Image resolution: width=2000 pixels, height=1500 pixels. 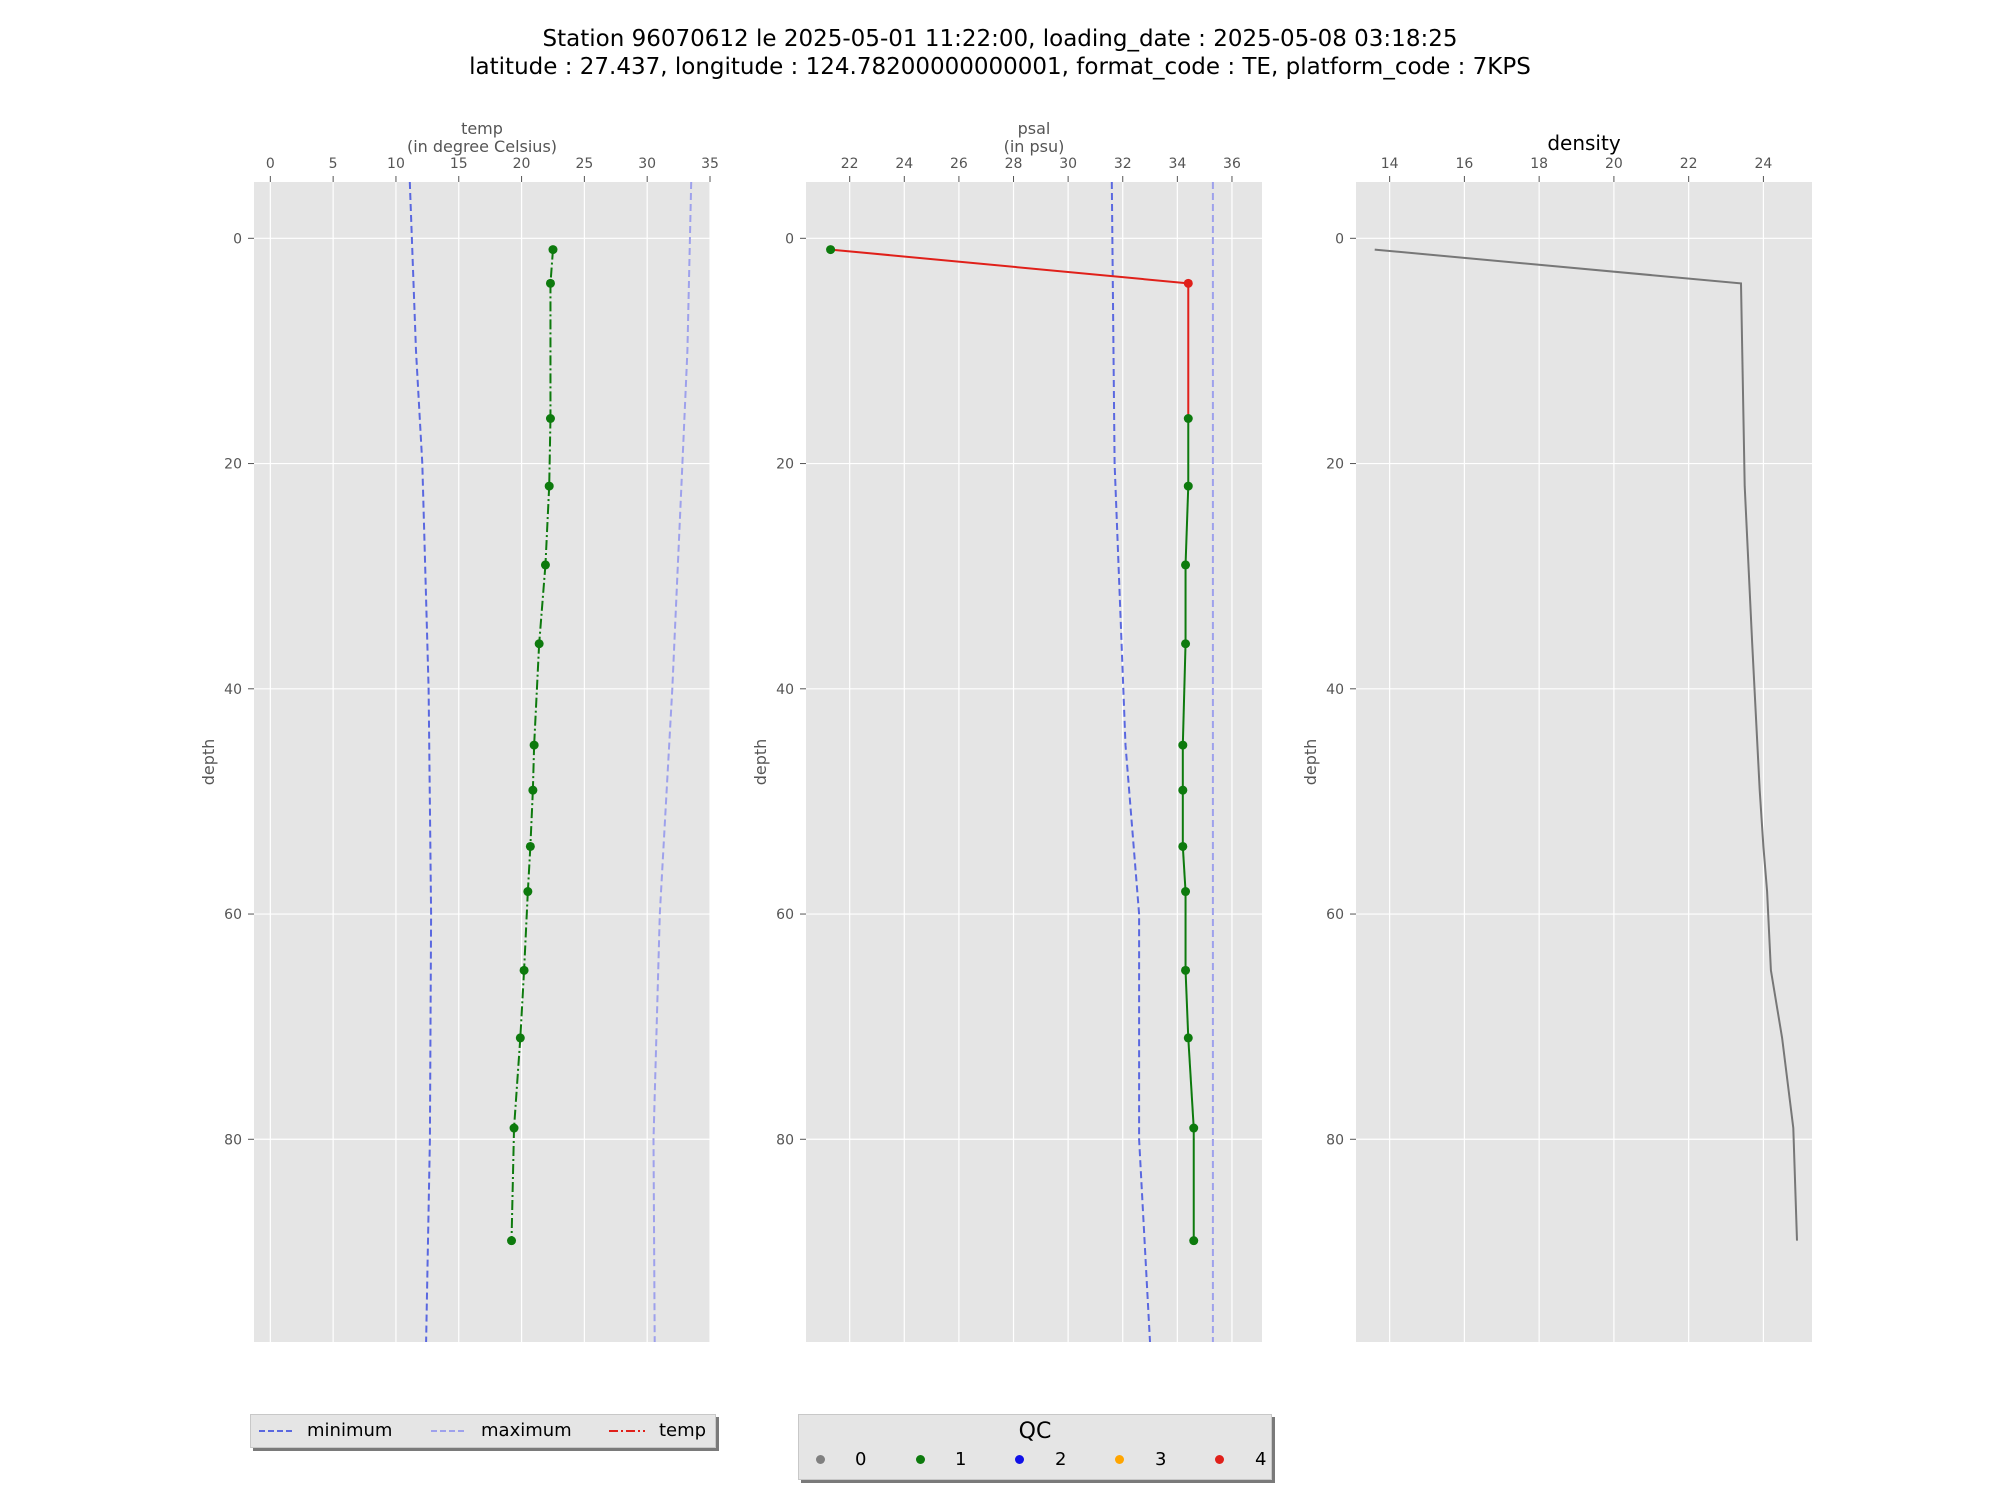 What do you see at coordinates (627, 1431) in the screenshot?
I see `legend-swatch-temp` at bounding box center [627, 1431].